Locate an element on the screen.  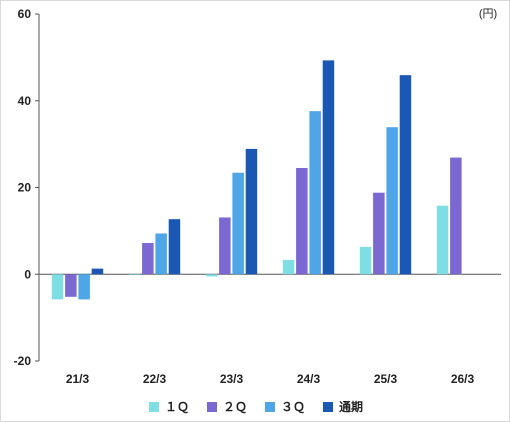
y-tick-label: -20 is located at coordinates (23, 361).